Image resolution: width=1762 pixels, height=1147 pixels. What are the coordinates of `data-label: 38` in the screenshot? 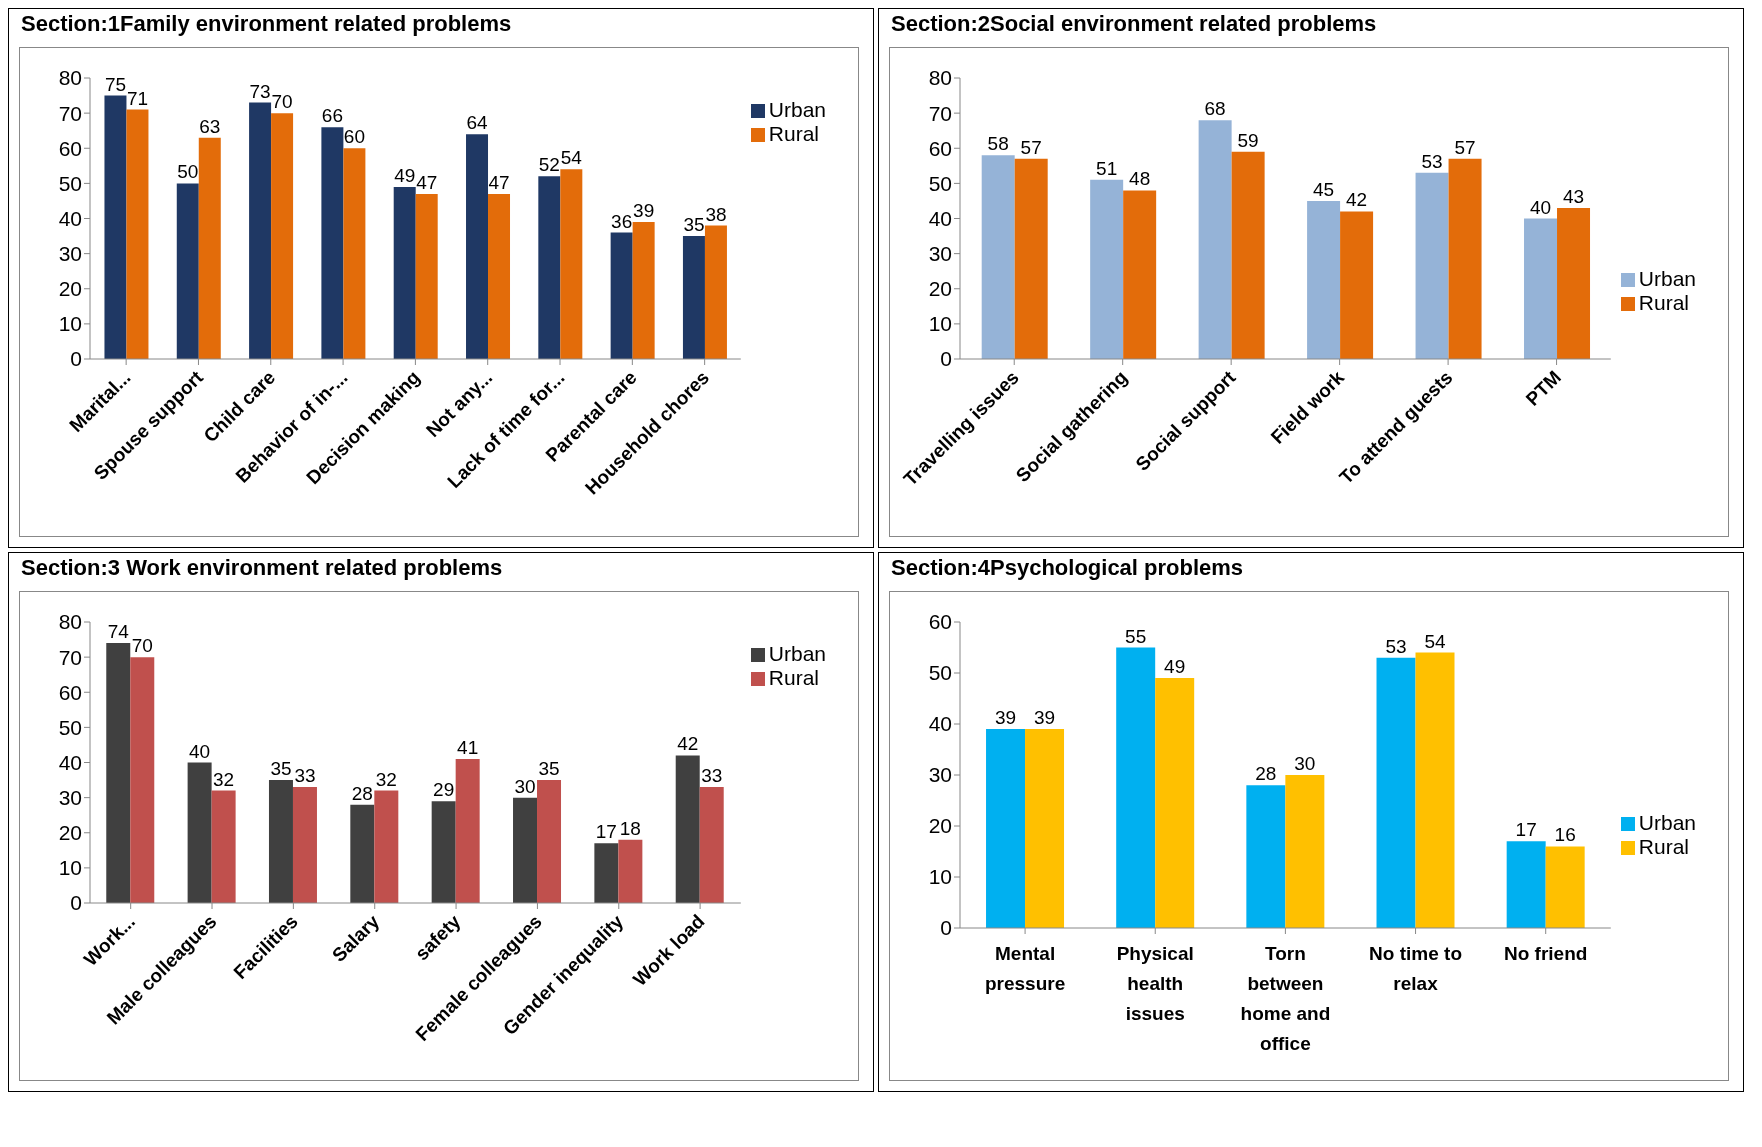 It's located at (716, 214).